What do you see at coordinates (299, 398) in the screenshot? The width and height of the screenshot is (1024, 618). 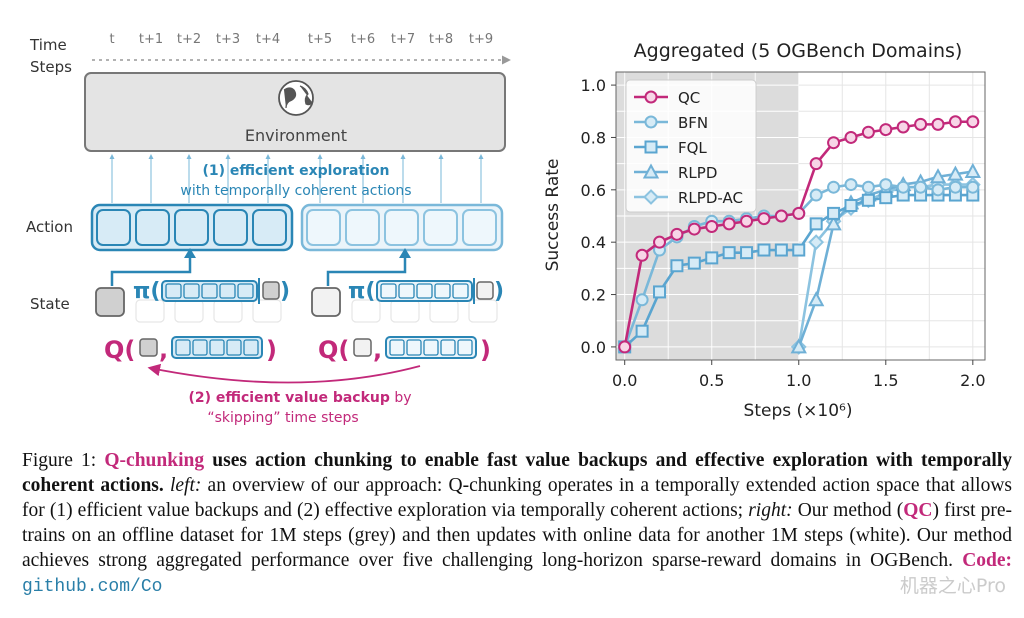 I see `backup-text-line1: (2) efficient value backup by` at bounding box center [299, 398].